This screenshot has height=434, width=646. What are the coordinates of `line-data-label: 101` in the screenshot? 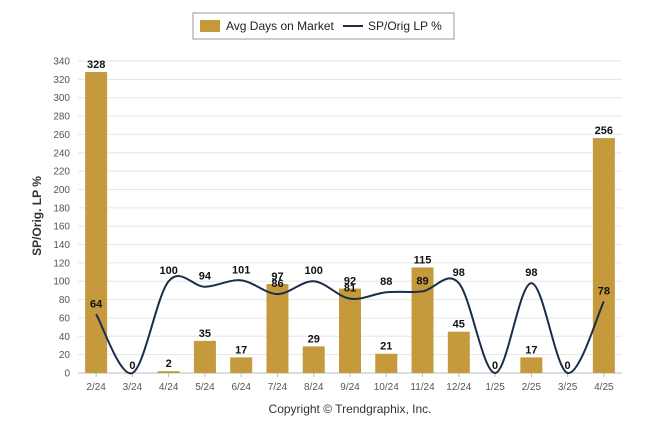 It's located at (241, 270).